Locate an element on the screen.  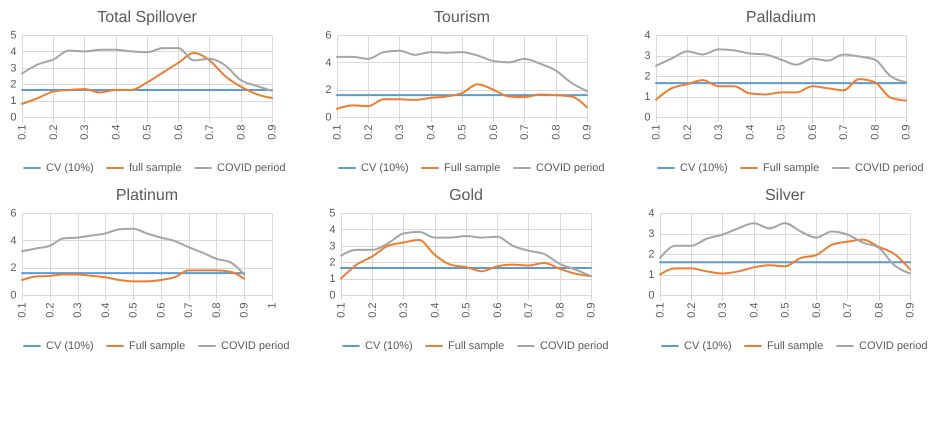
chart-title: Platinum is located at coordinates (147, 195).